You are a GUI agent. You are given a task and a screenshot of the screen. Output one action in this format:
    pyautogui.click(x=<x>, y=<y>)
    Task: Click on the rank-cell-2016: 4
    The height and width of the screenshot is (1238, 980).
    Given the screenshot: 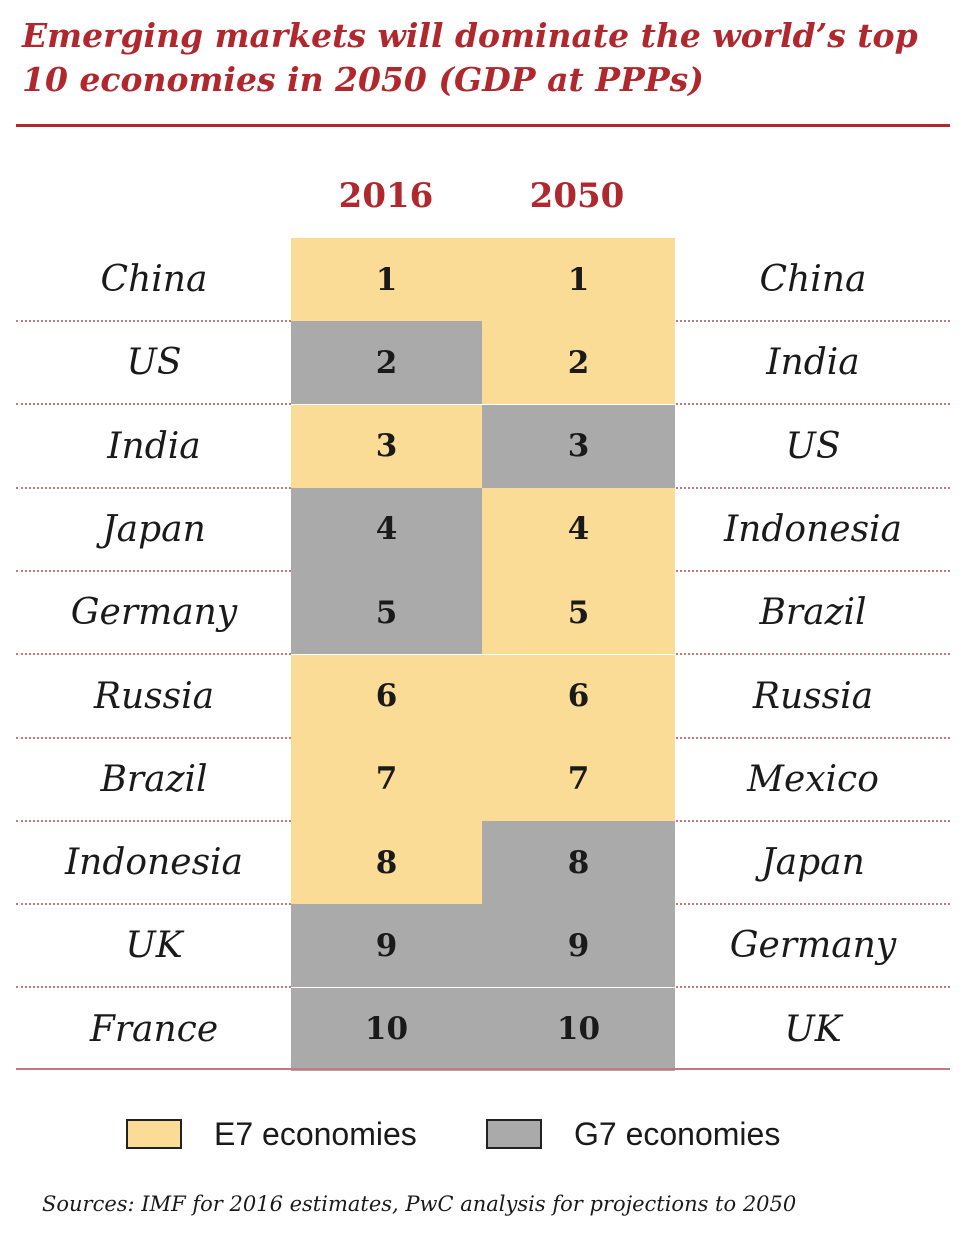 What is the action you would take?
    pyautogui.click(x=386, y=529)
    